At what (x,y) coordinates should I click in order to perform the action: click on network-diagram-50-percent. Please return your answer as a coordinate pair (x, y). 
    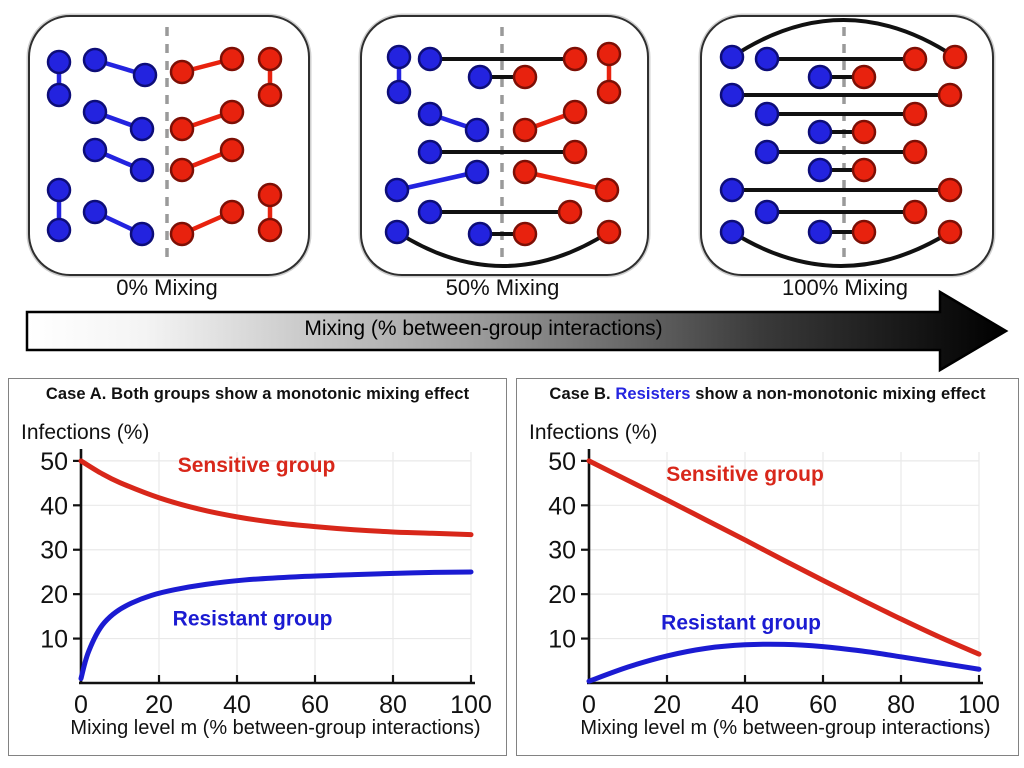
    Looking at the image, I should click on (503, 147).